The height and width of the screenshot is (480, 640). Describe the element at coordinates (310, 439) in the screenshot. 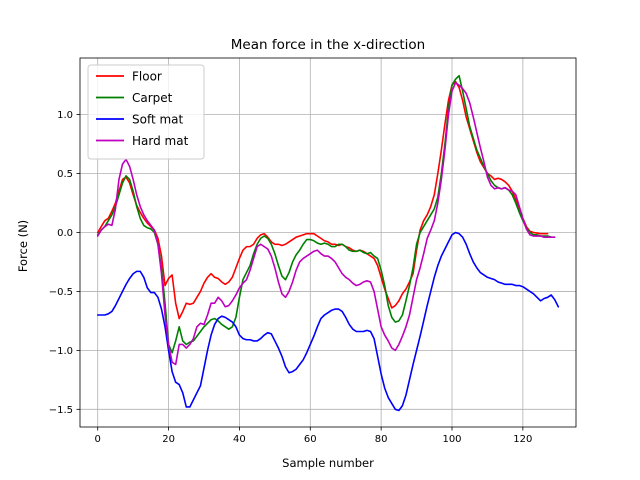

I see `x-tick-label: 60` at that location.